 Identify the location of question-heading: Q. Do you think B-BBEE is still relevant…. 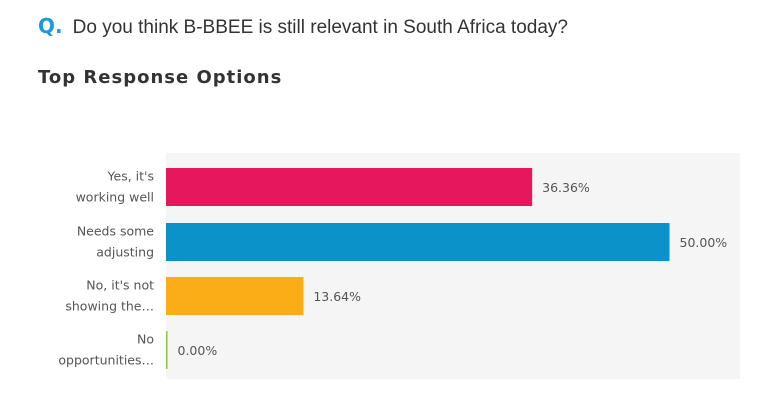
(303, 26).